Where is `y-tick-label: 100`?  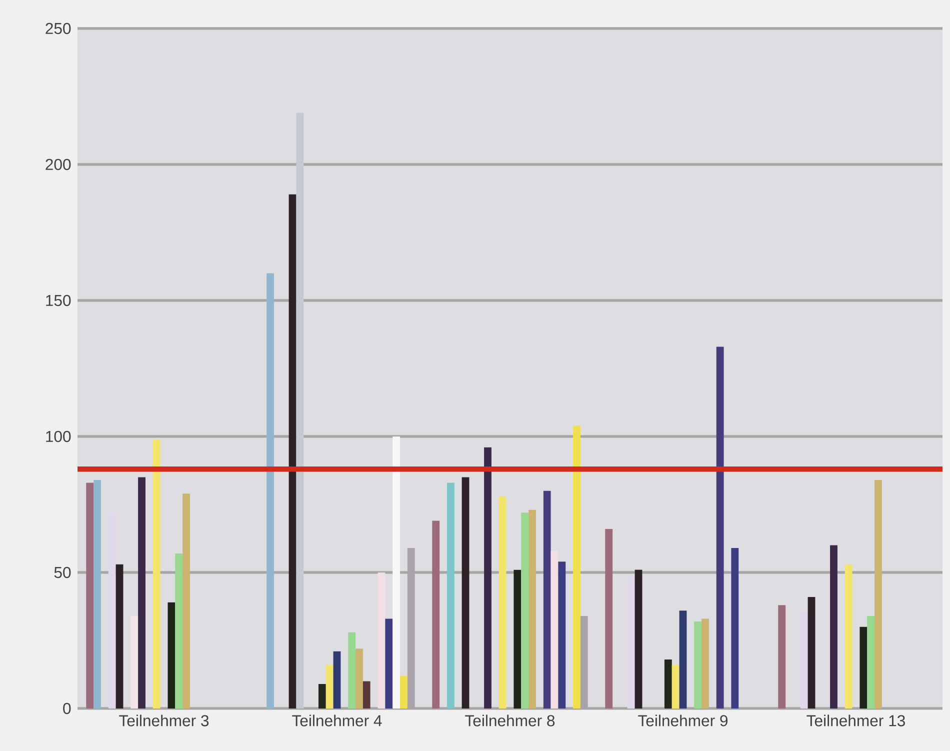
y-tick-label: 100 is located at coordinates (58, 436).